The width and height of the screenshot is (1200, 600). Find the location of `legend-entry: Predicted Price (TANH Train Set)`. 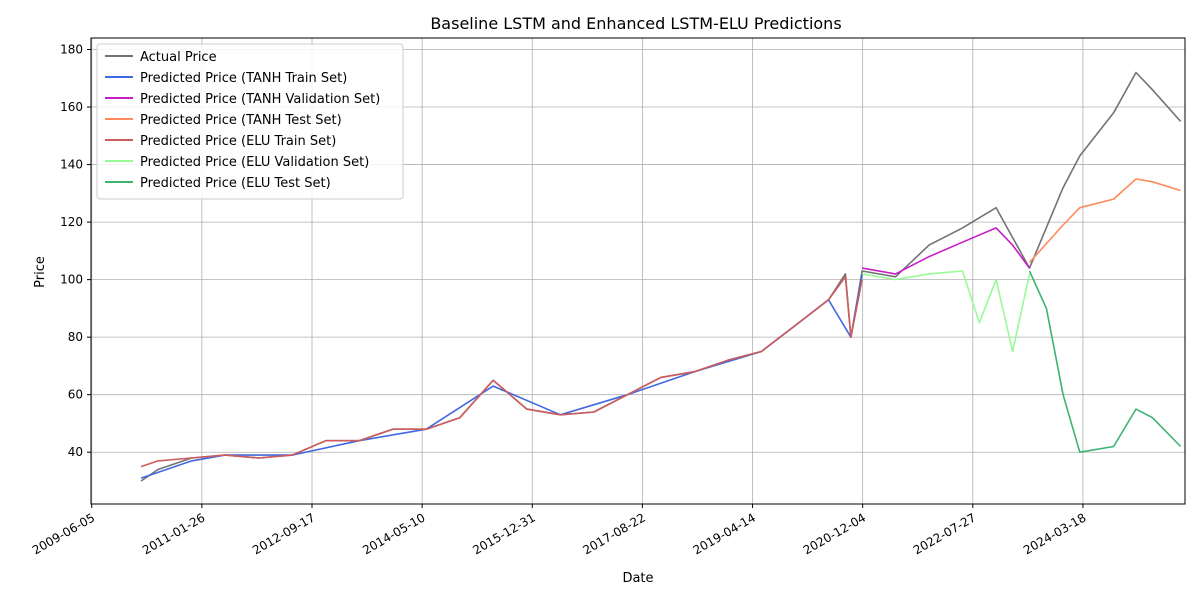

legend-entry: Predicted Price (TANH Train Set) is located at coordinates (243, 78).